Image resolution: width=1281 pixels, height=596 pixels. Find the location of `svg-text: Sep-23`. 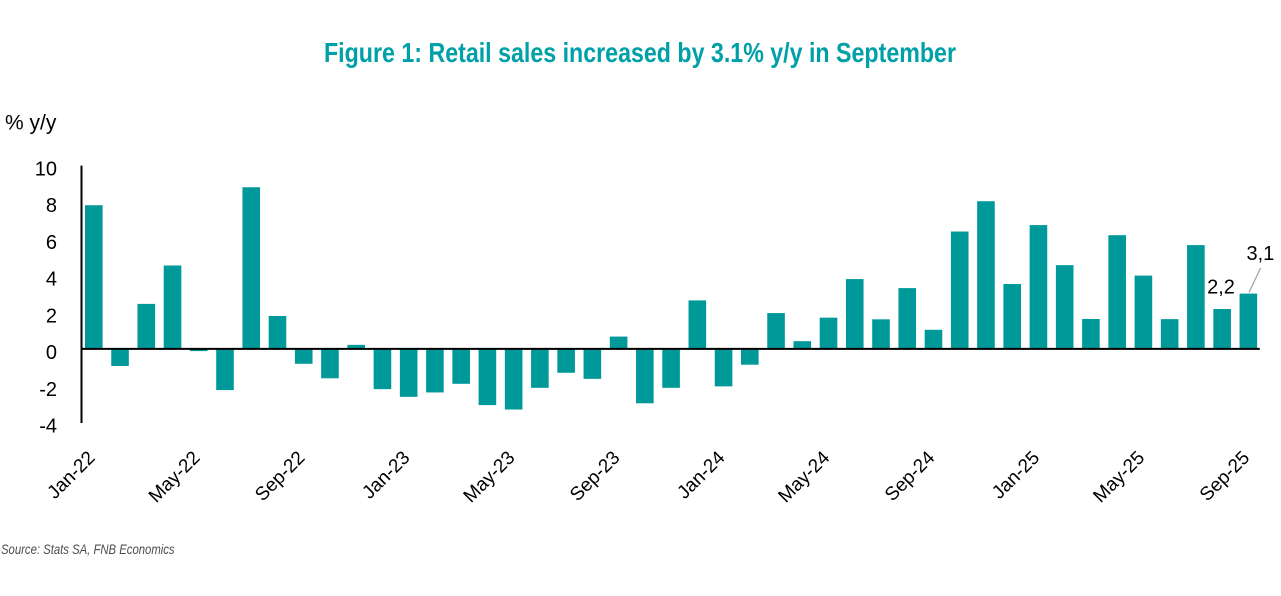

svg-text: Sep-23 is located at coordinates (595, 476).